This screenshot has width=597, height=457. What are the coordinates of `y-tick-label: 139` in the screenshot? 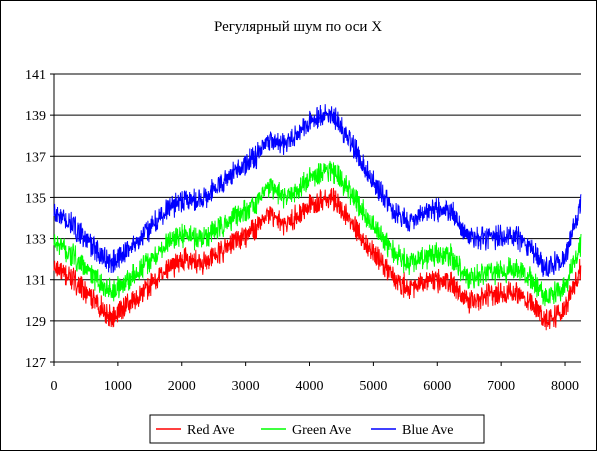 It's located at (35, 116).